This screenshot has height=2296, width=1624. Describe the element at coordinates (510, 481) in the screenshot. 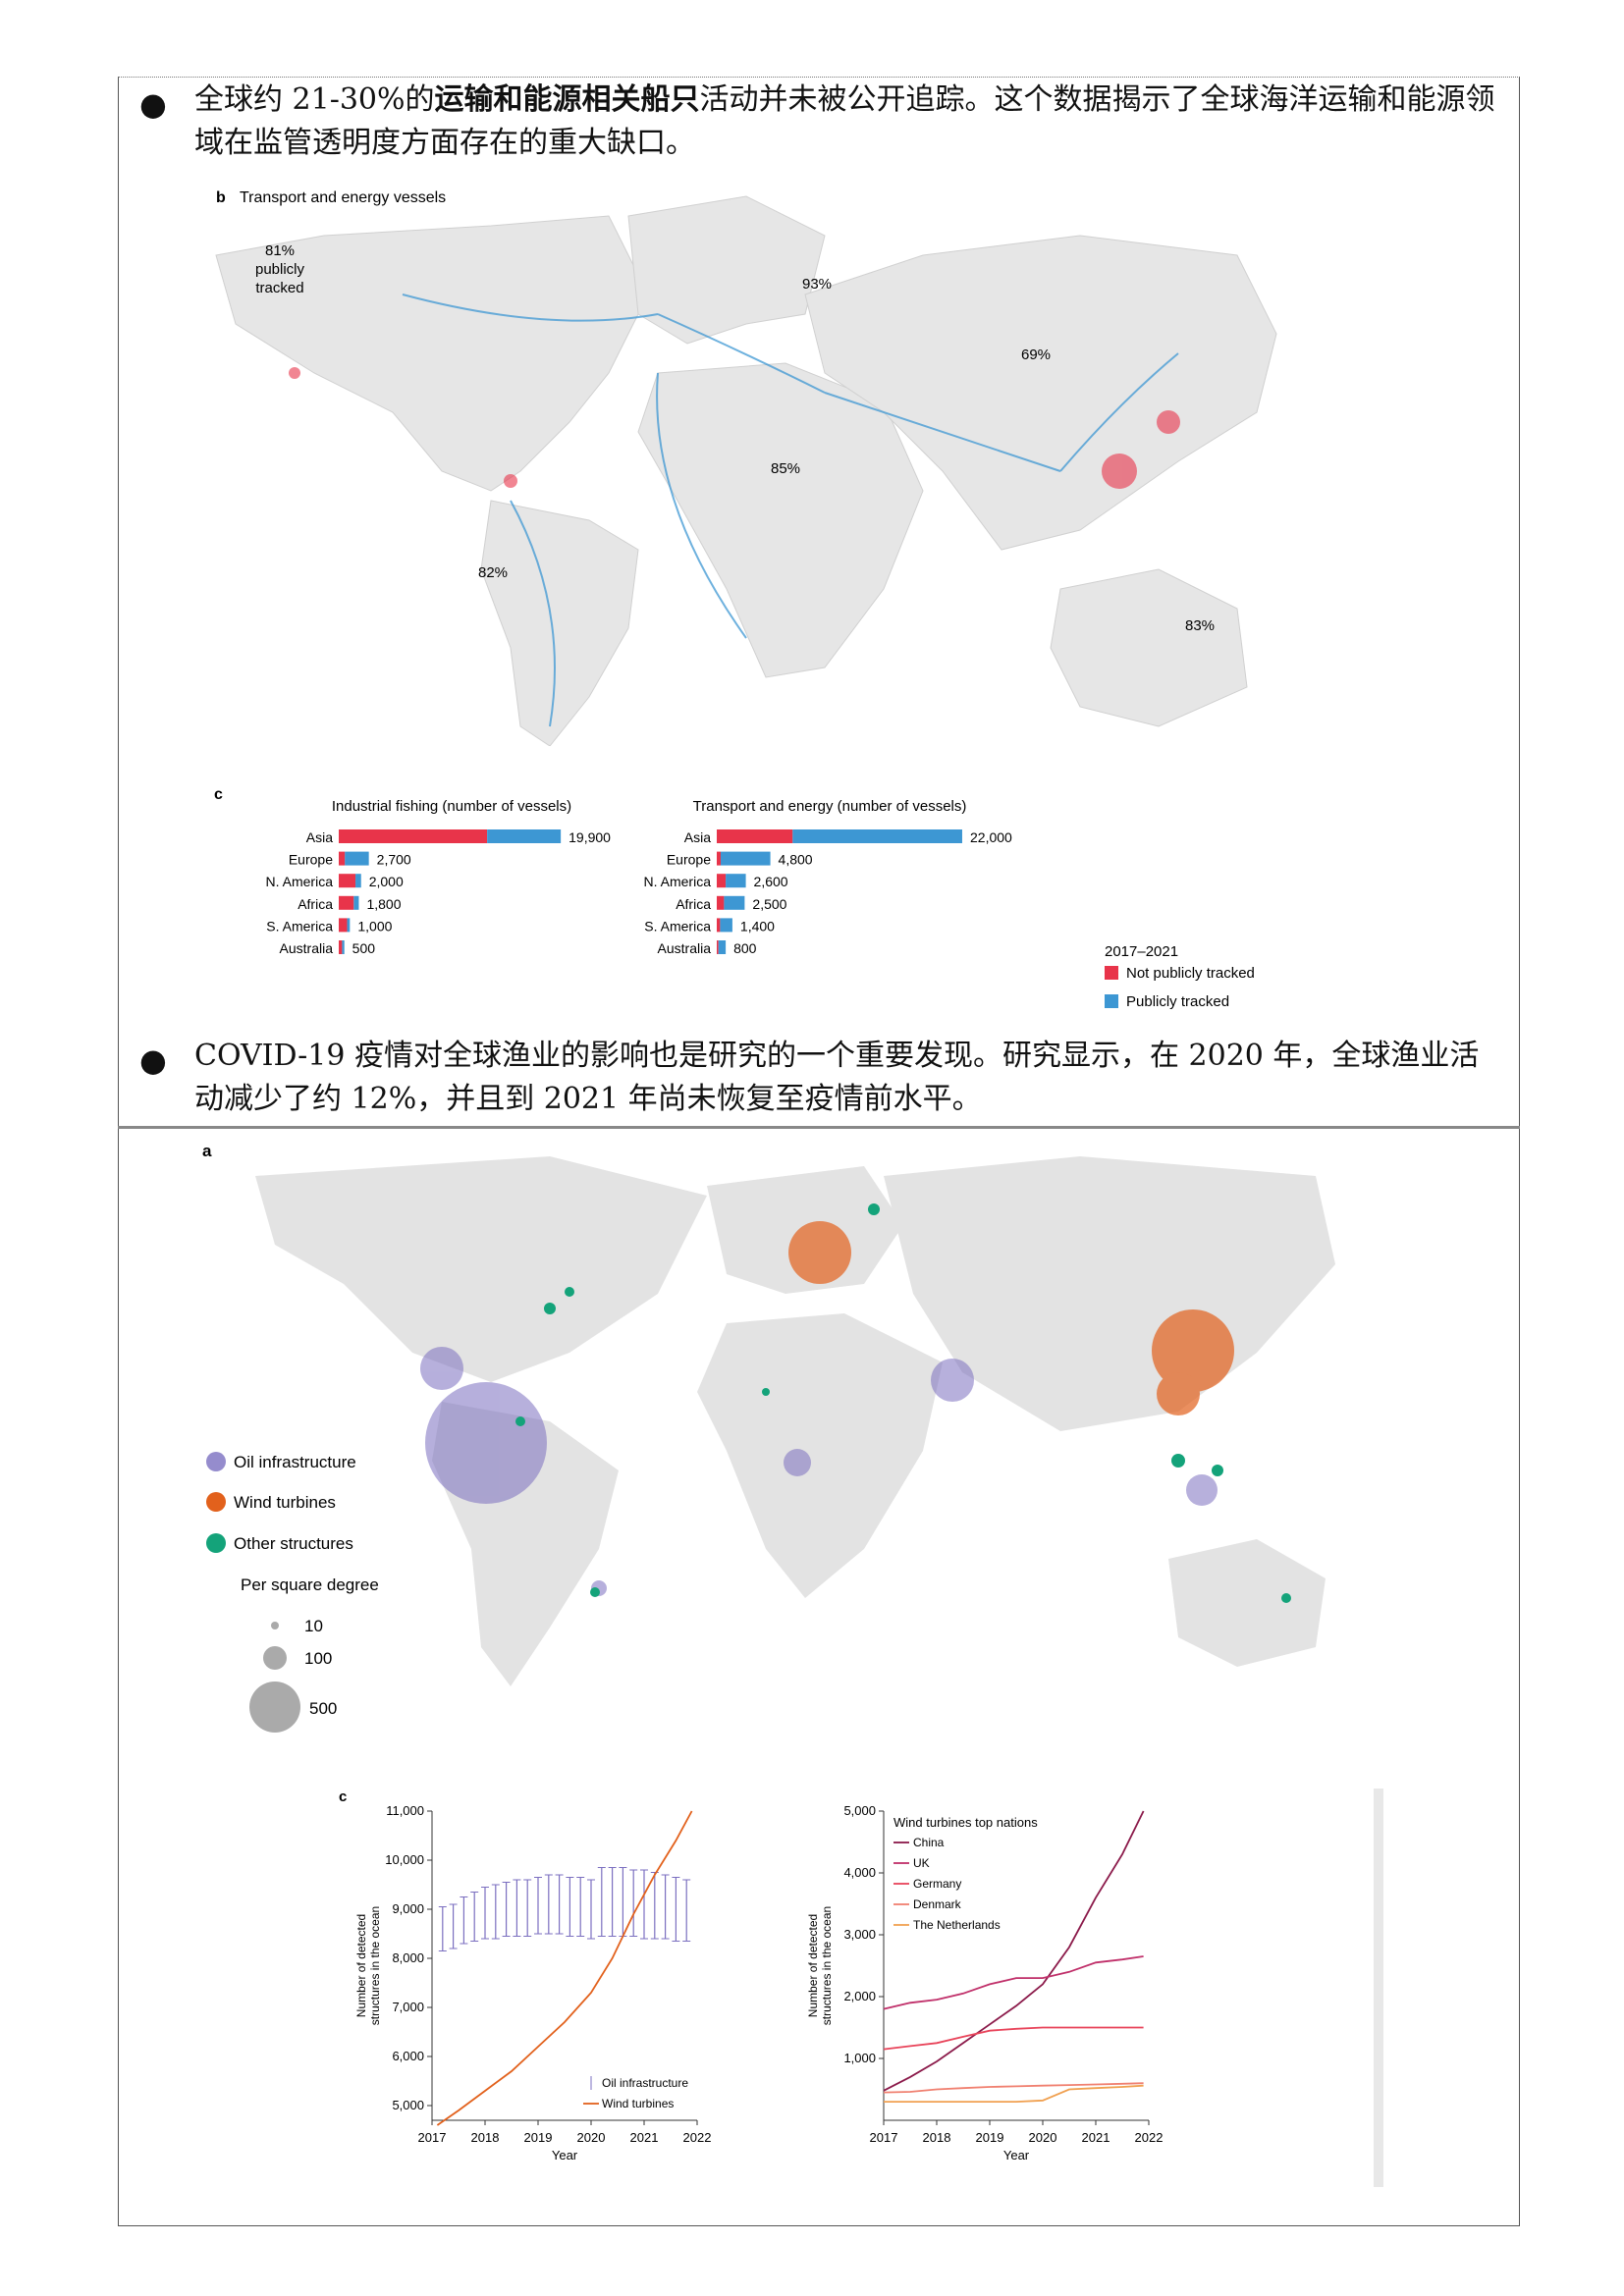

I see `hotspot-caribbean` at that location.